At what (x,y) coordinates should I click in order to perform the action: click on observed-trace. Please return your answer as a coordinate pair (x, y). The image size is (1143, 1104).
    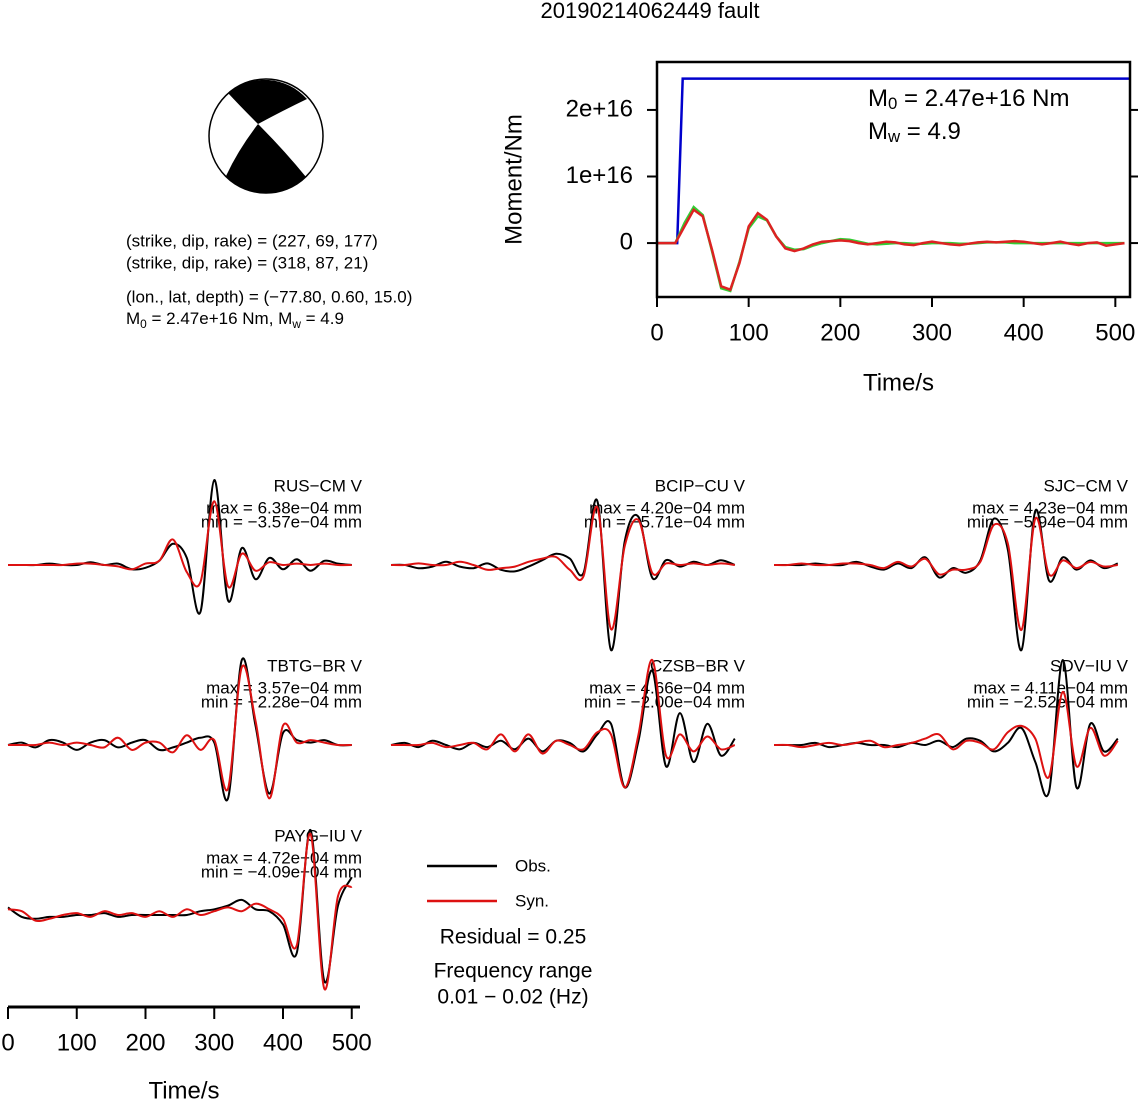
    Looking at the image, I should click on (946, 728).